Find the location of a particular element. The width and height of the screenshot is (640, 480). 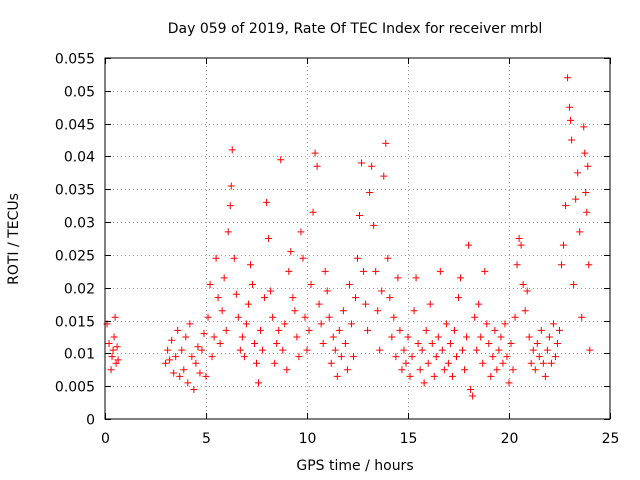

x-tick-label: 20 is located at coordinates (510, 439).